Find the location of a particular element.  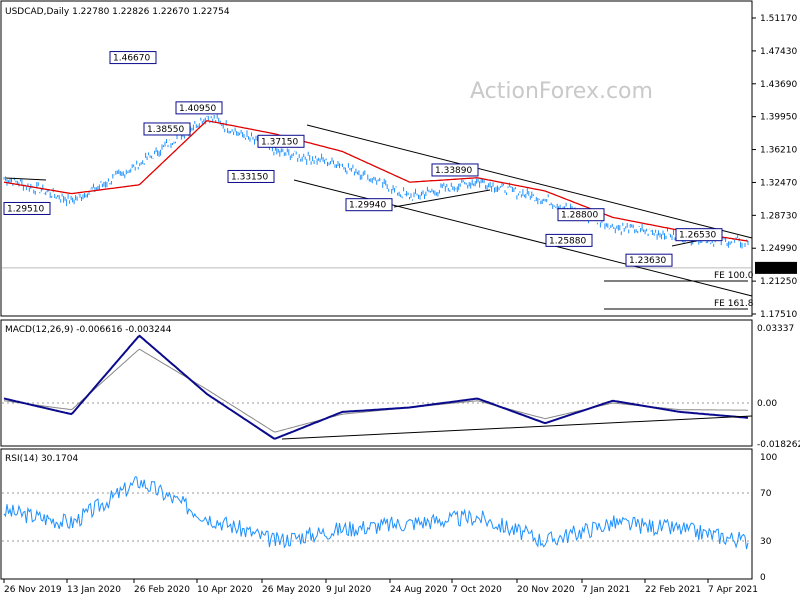

price-level-label: 1.26530 is located at coordinates (697, 236).